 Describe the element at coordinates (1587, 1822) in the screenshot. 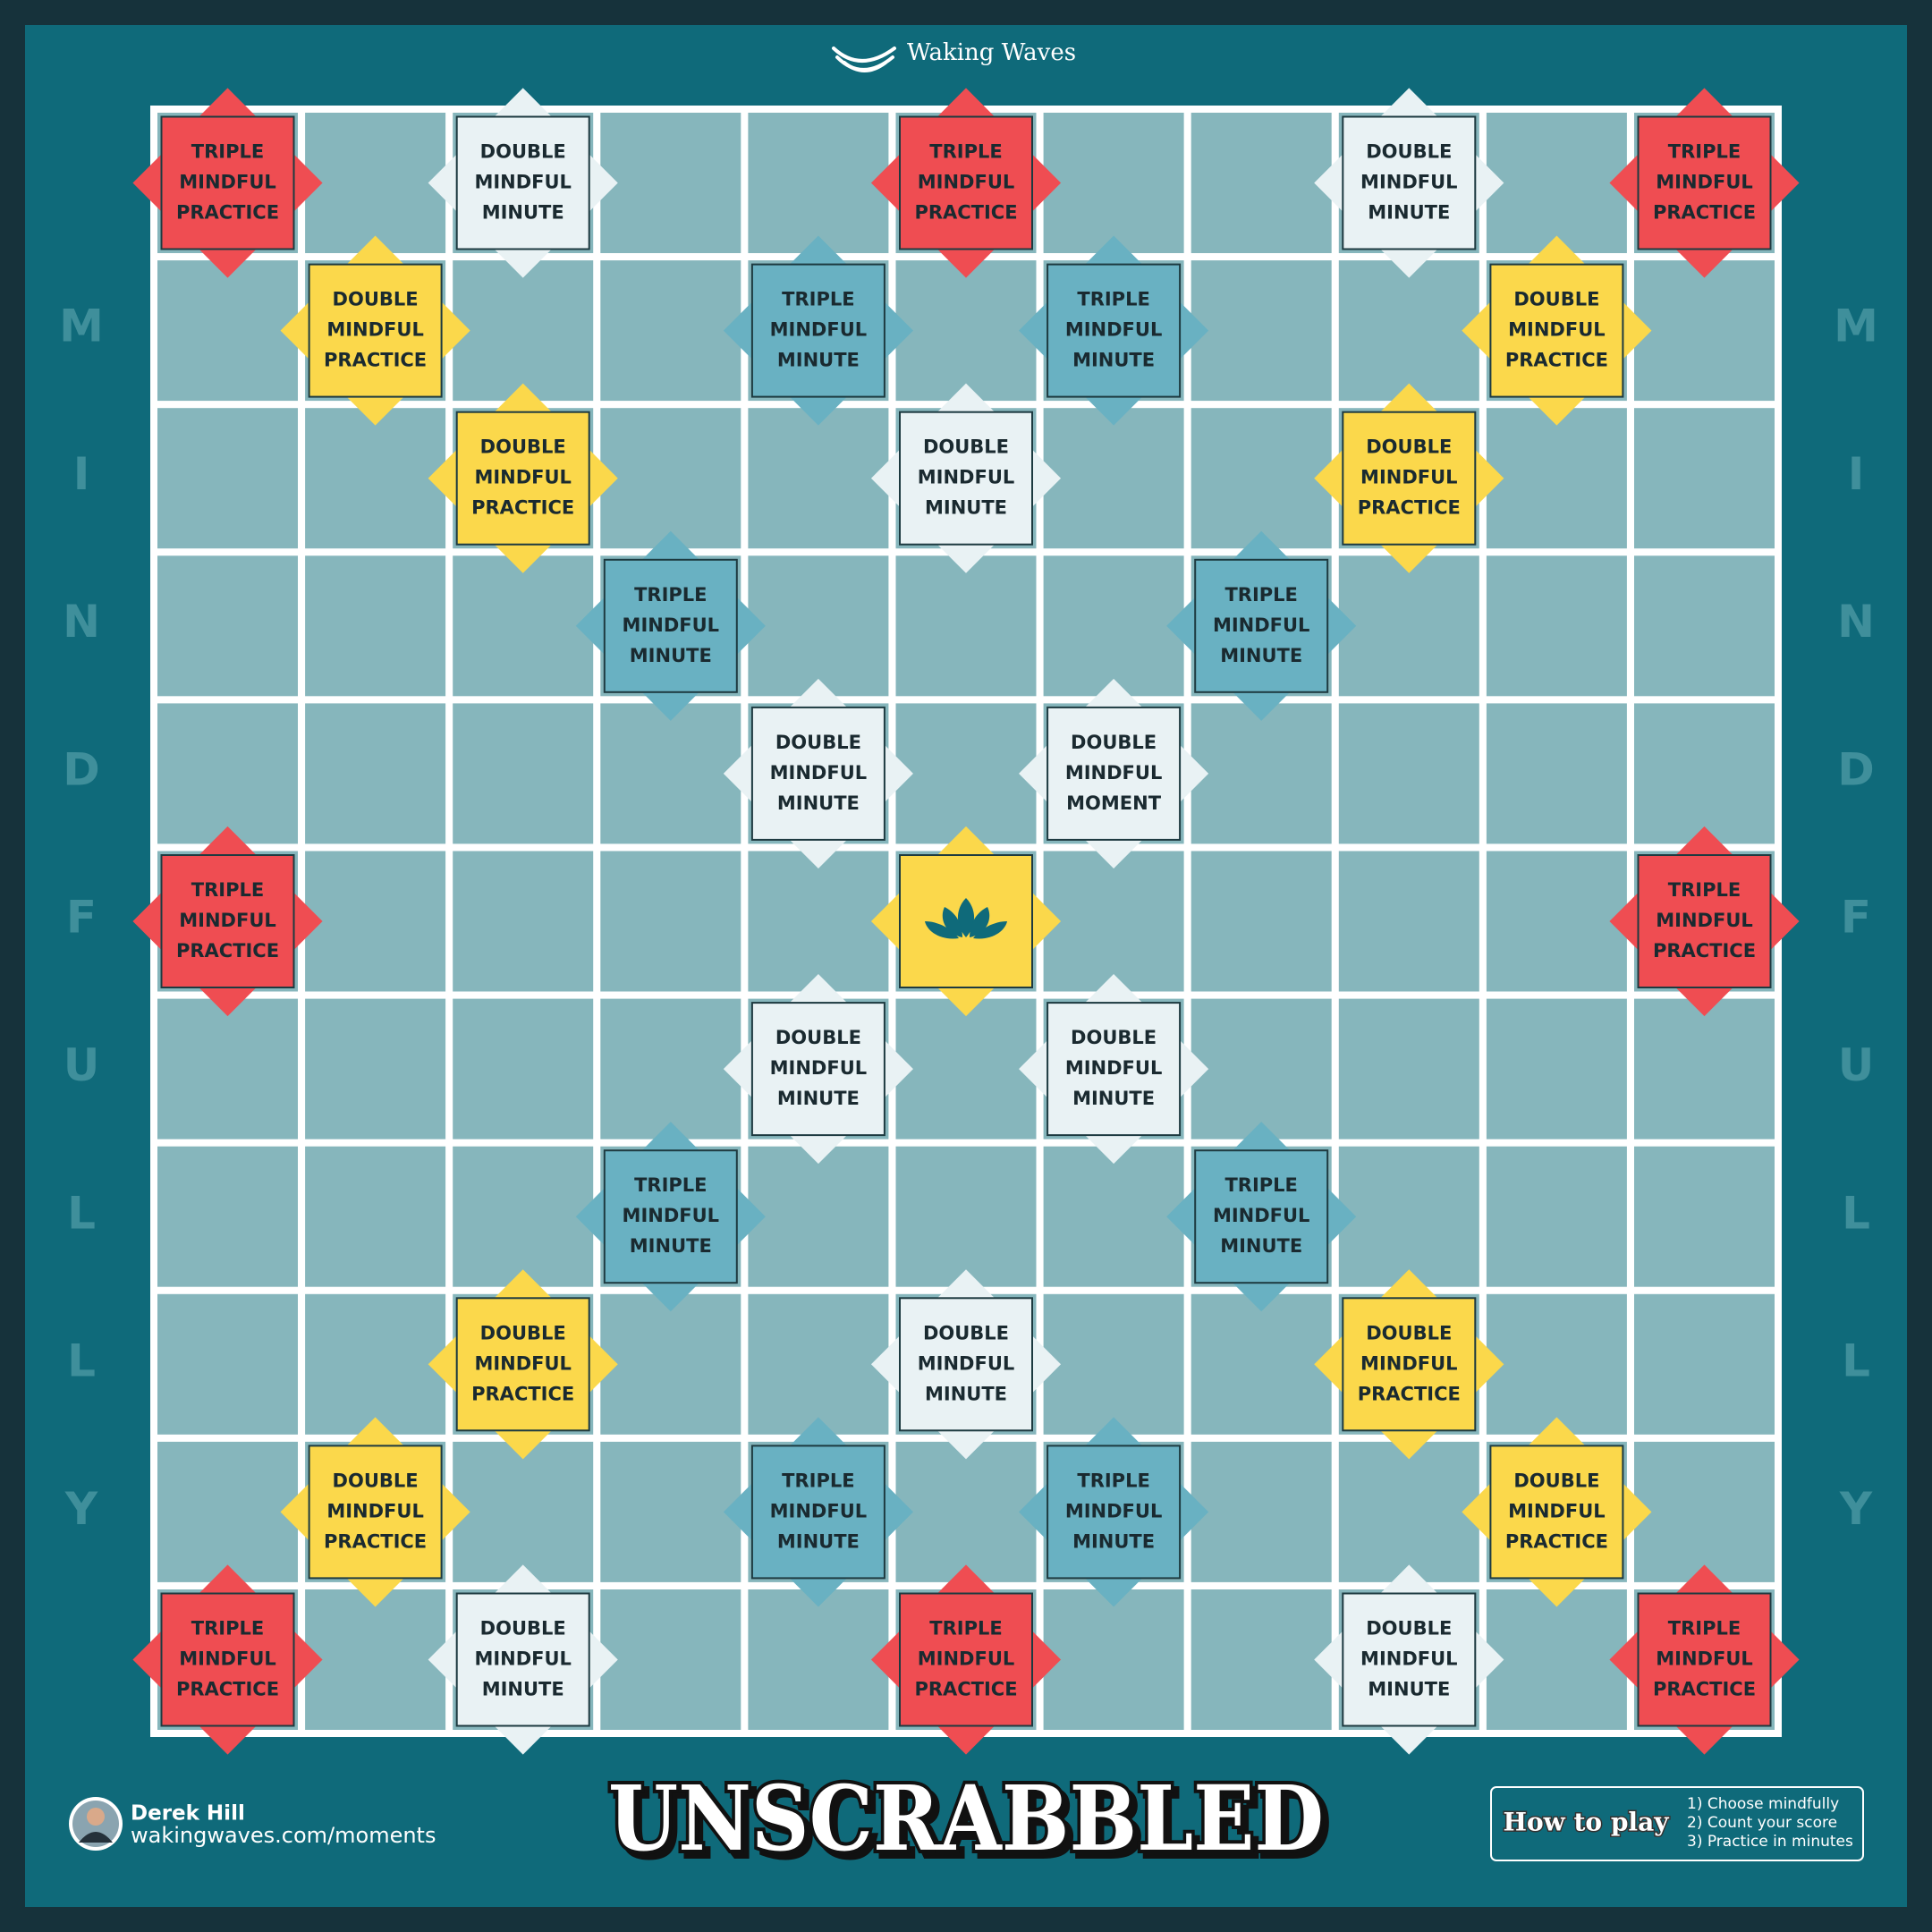

I see `how-to-play-title: How to play` at that location.